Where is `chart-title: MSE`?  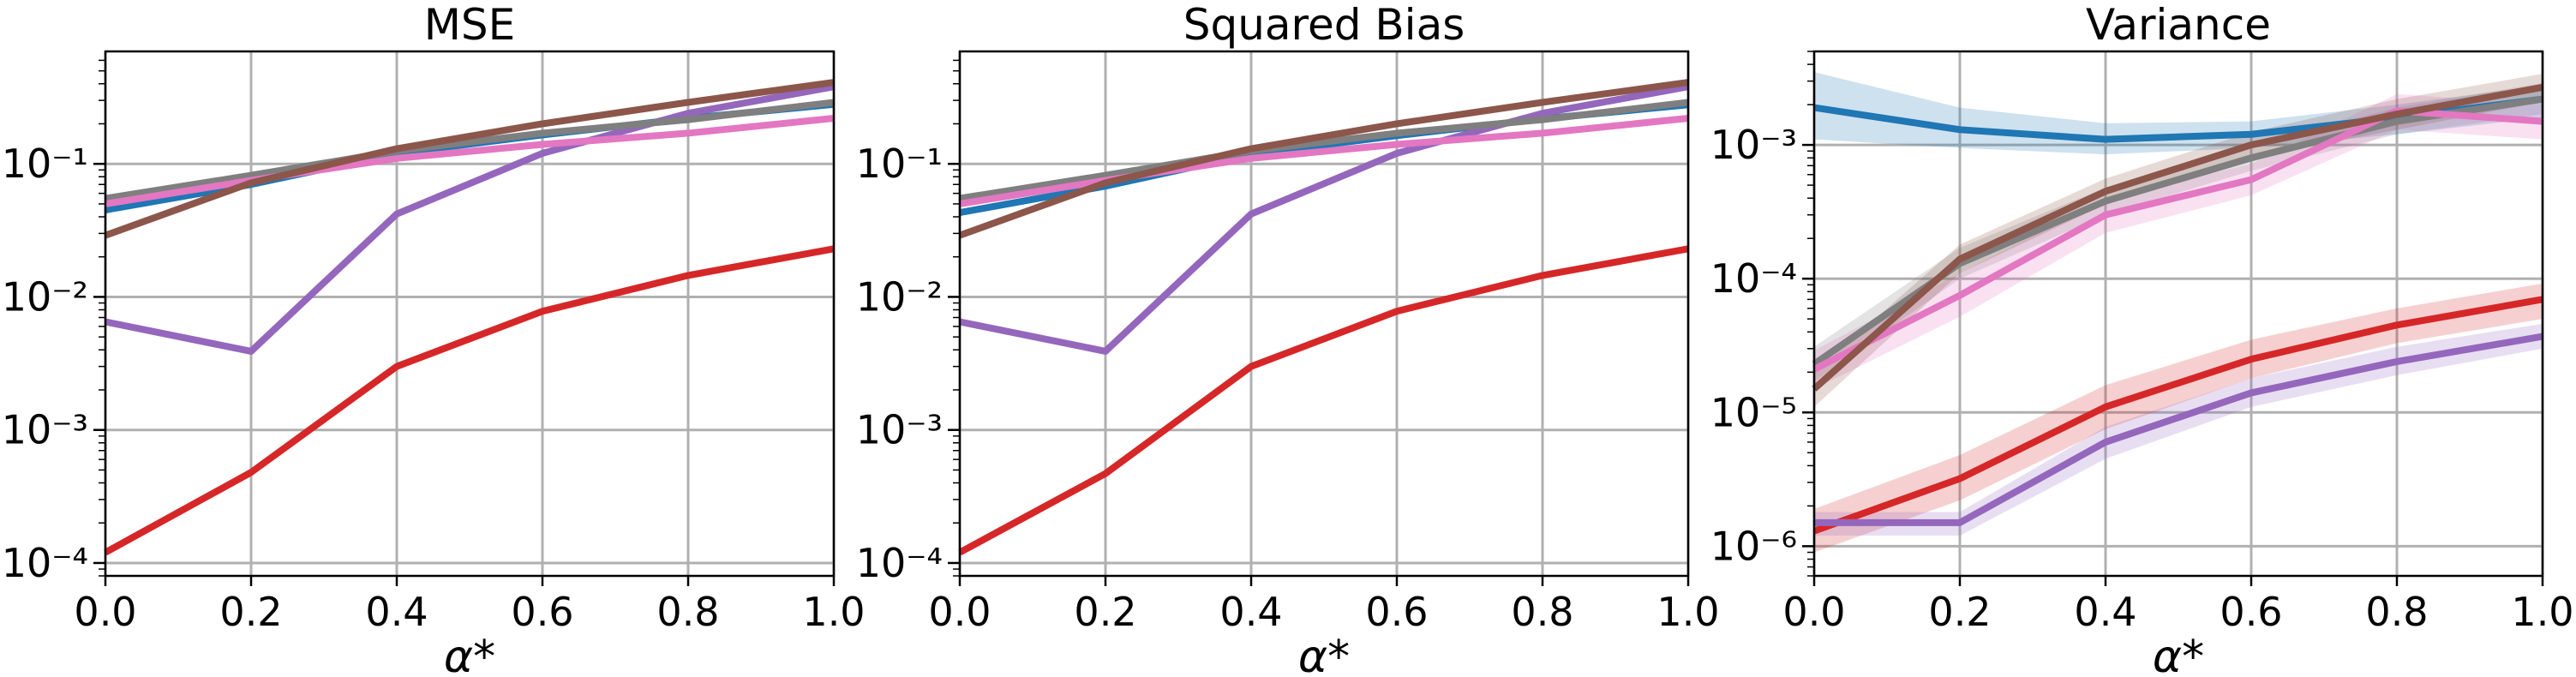 chart-title: MSE is located at coordinates (469, 25).